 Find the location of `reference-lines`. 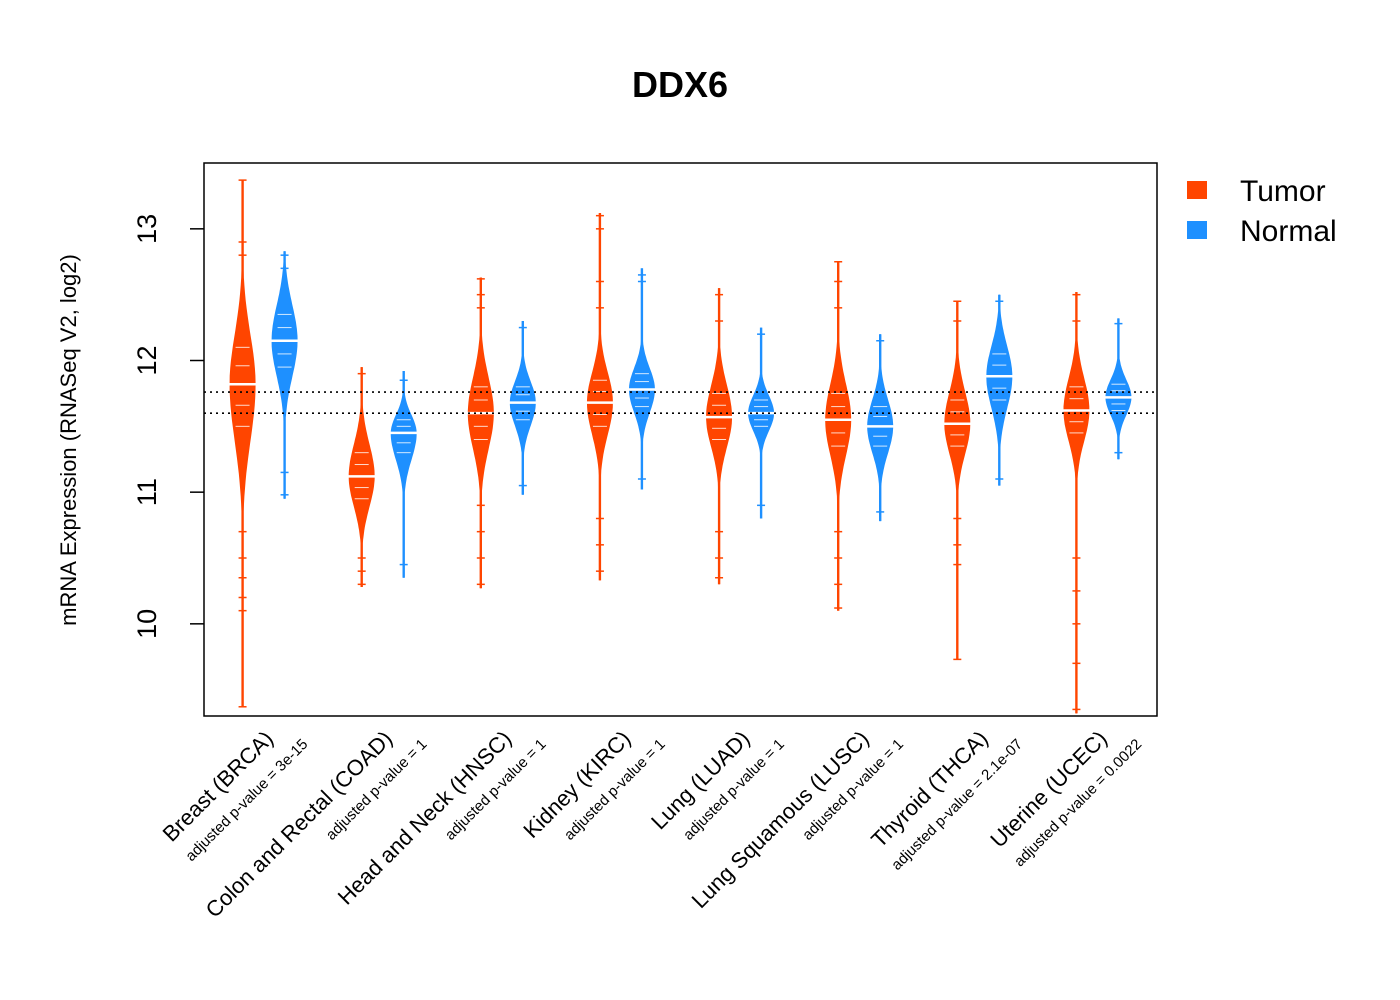

reference-lines is located at coordinates (680, 402).